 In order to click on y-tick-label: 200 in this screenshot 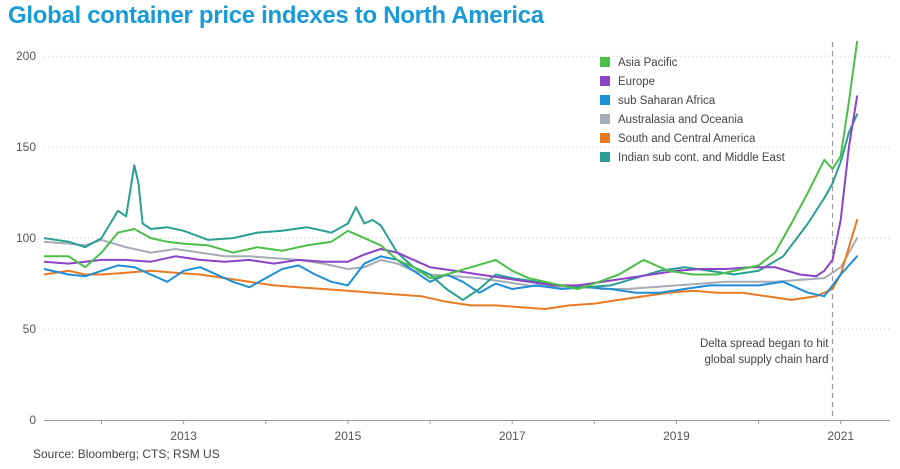, I will do `click(26, 56)`.